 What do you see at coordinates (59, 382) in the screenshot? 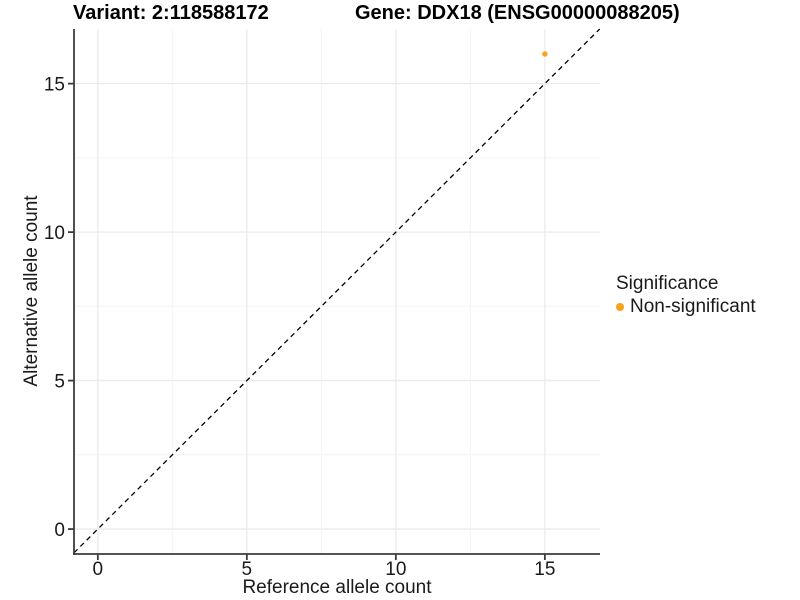
I see `y-tick-label: 5` at bounding box center [59, 382].